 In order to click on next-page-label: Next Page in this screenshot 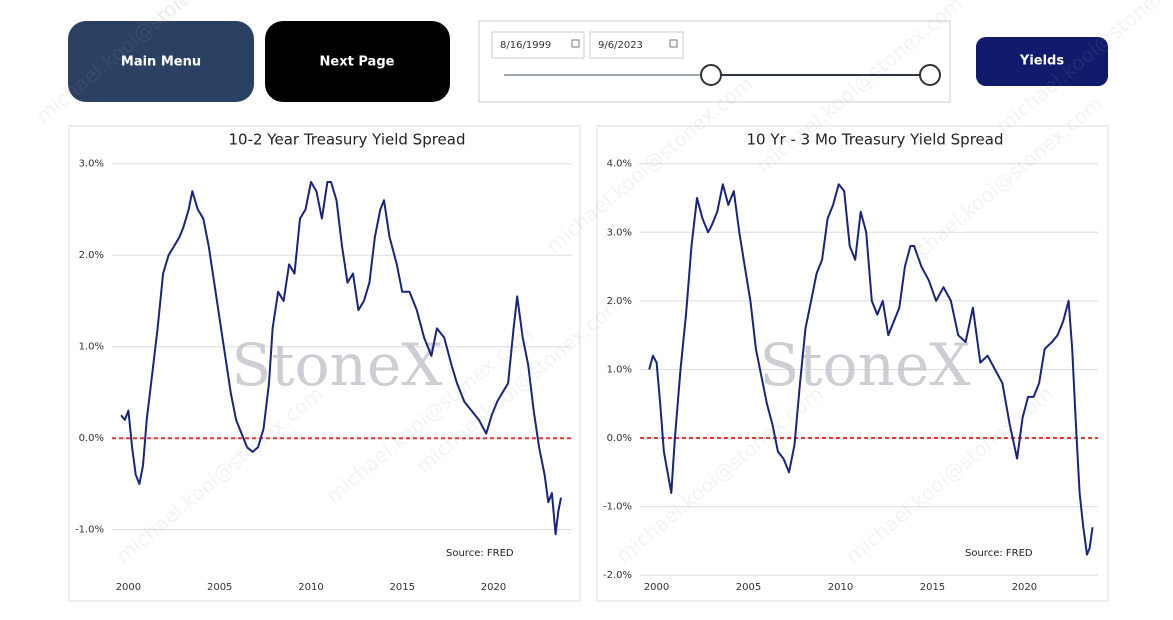, I will do `click(357, 62)`.